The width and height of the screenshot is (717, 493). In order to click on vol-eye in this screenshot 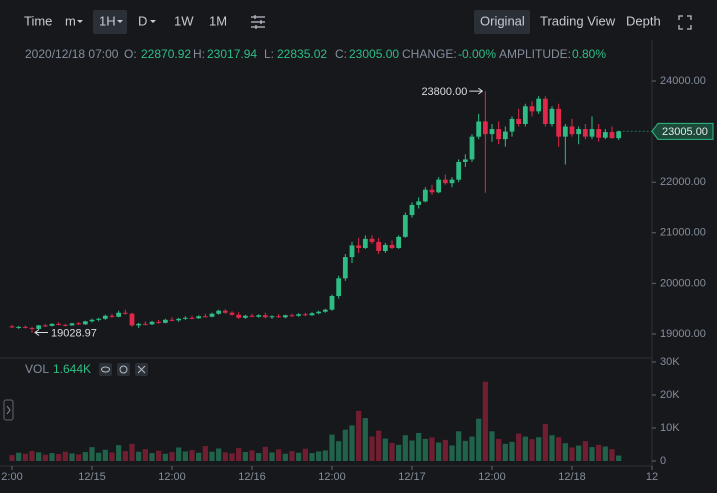, I will do `click(105, 369)`.